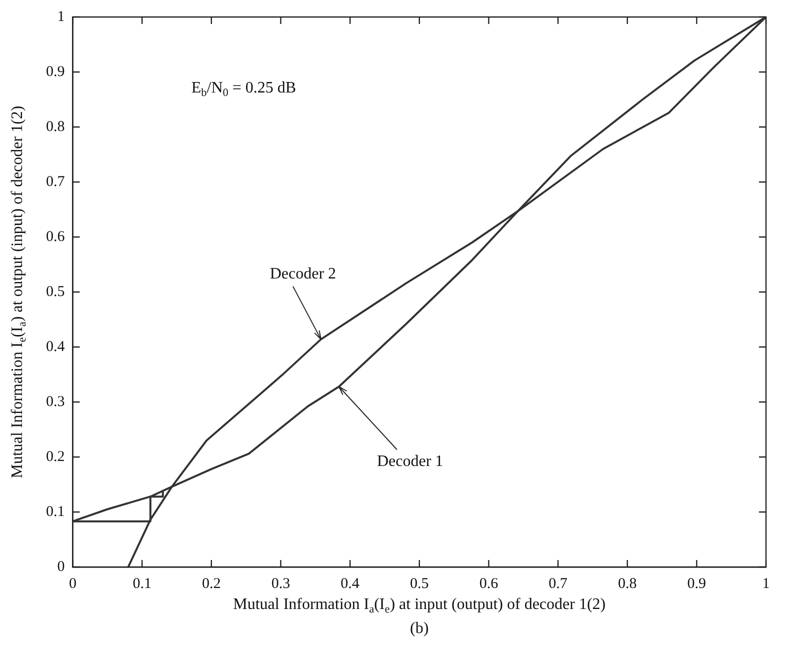  Describe the element at coordinates (766, 584) in the screenshot. I see `x-tick-label: 1` at that location.